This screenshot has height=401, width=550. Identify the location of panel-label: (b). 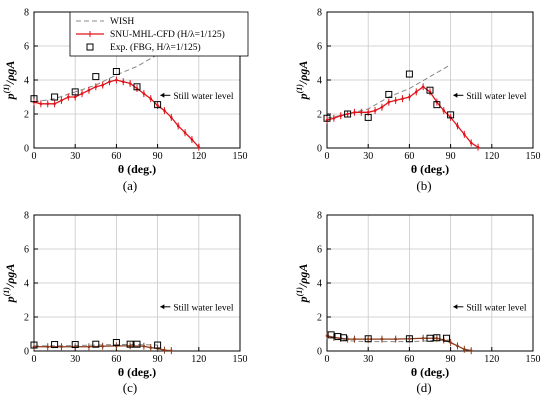
(423, 185).